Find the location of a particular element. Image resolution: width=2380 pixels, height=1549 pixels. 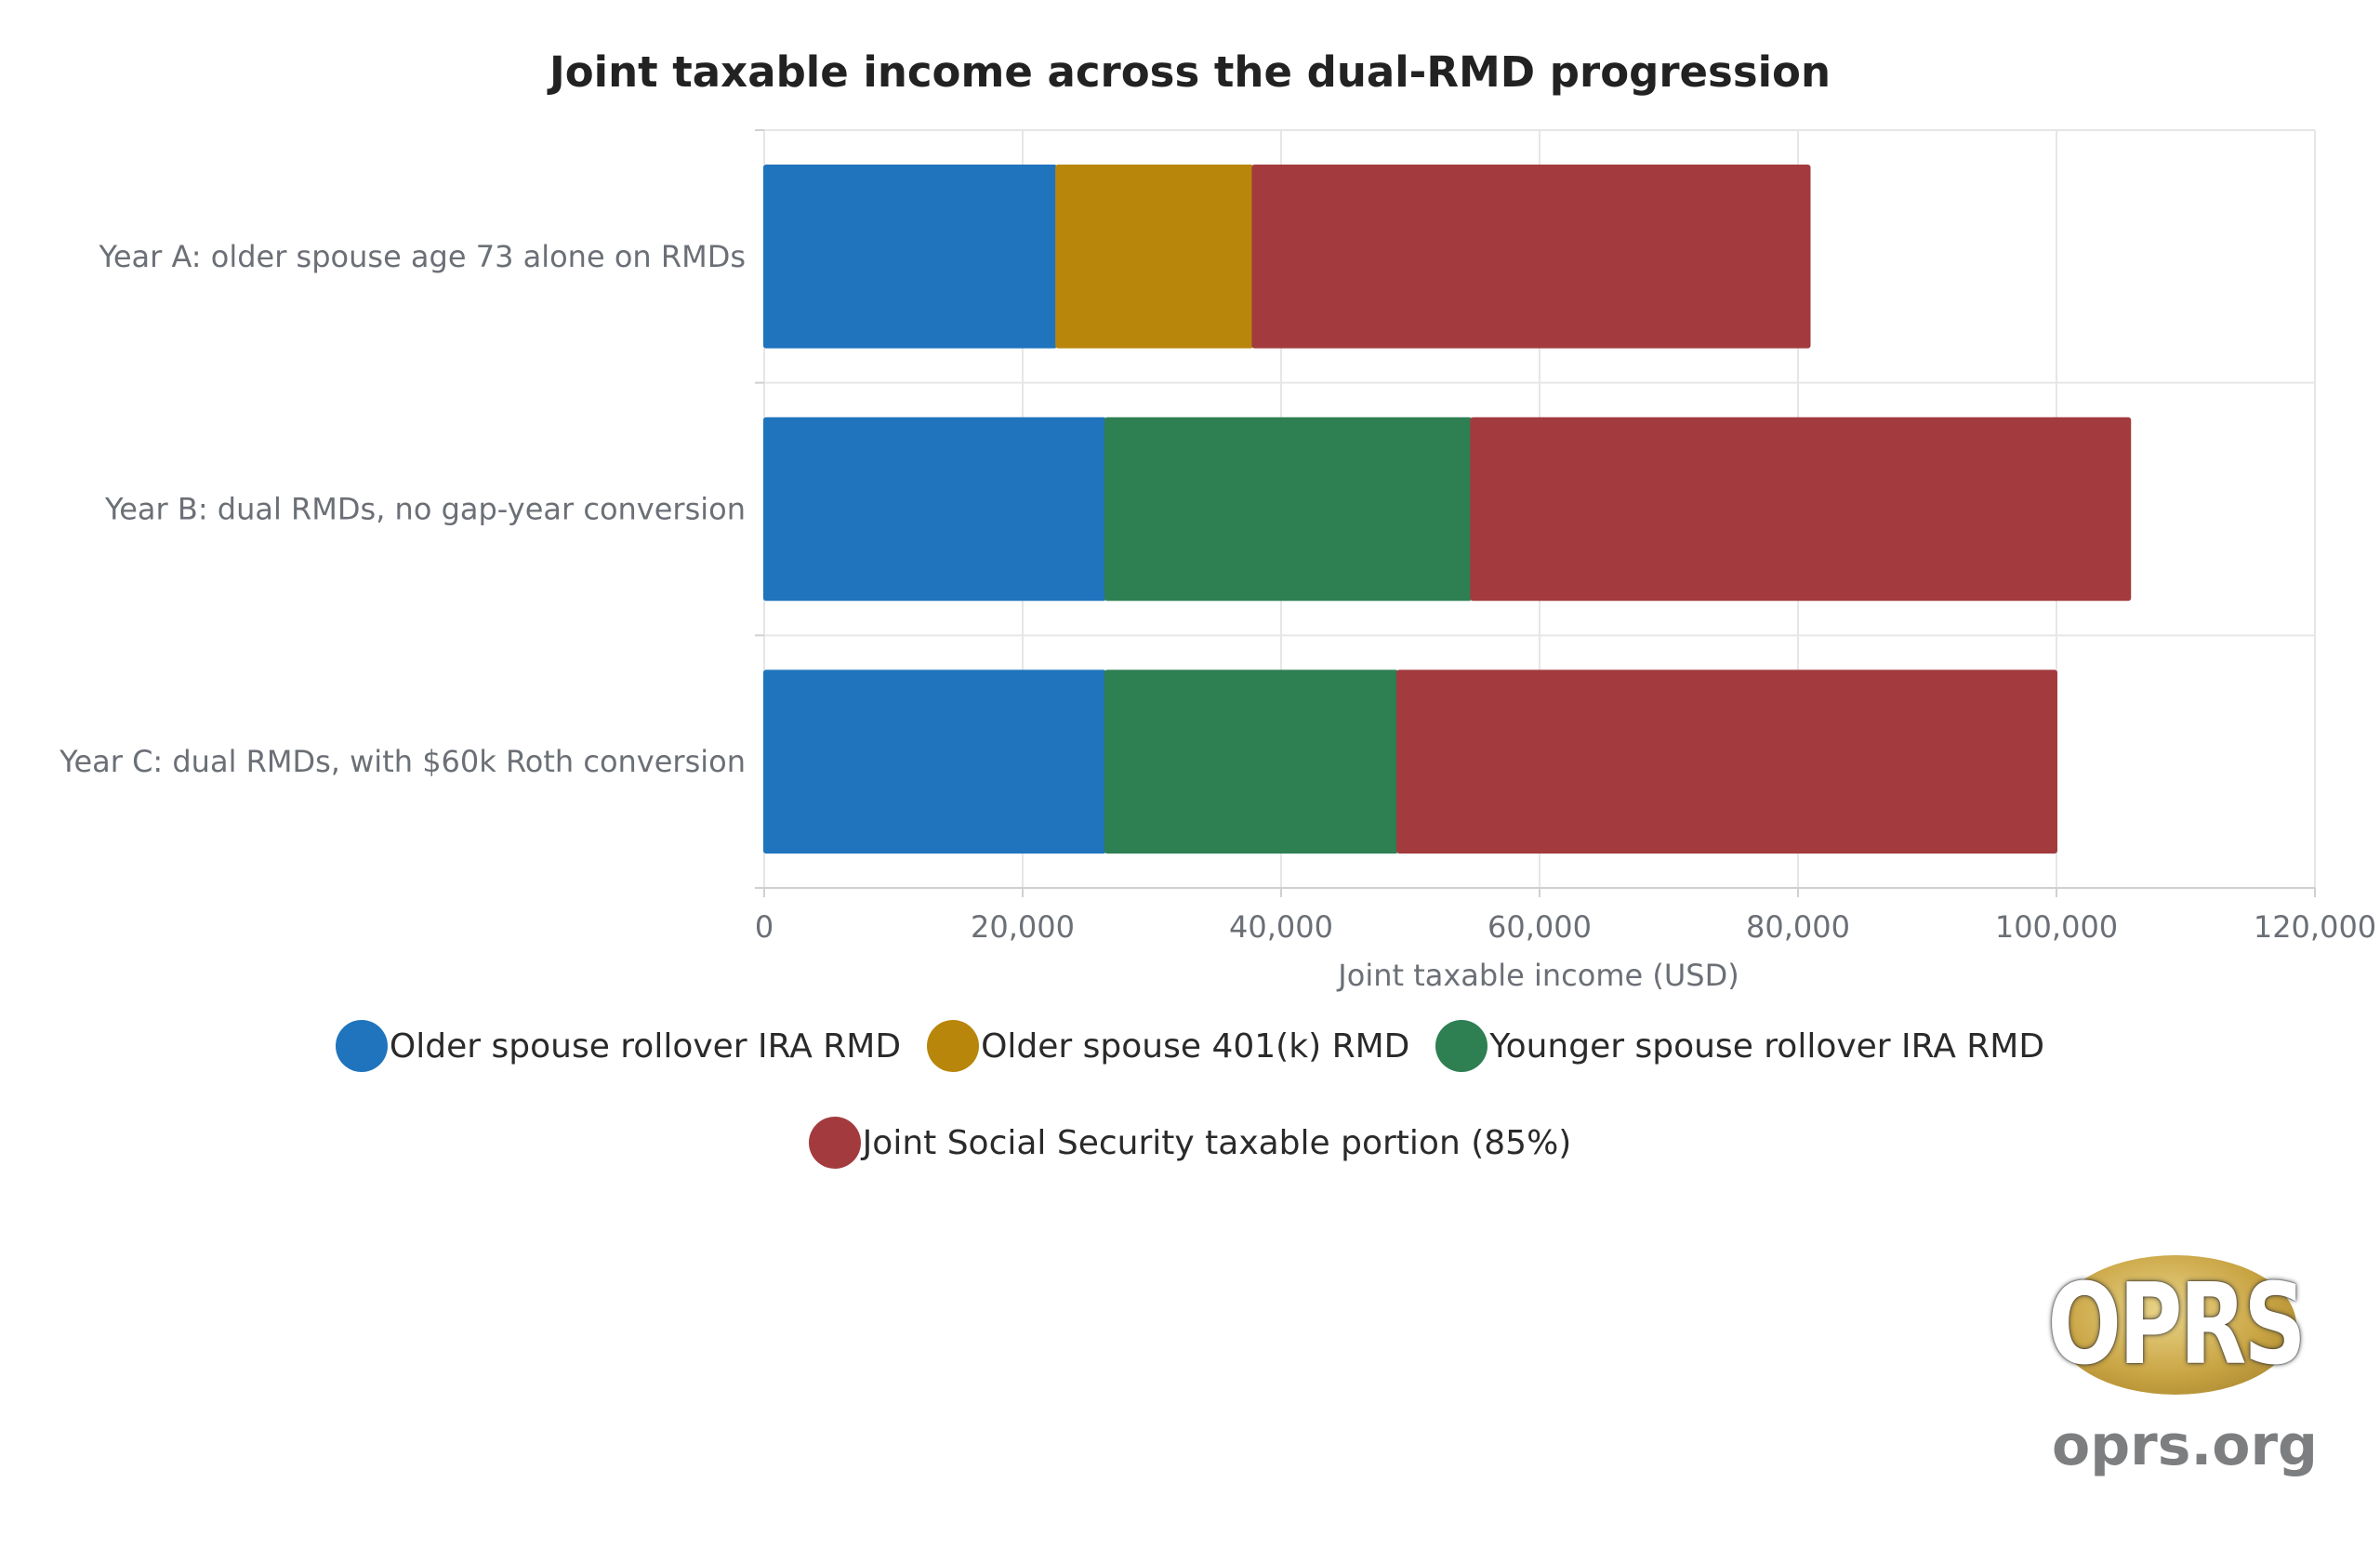

x-tick-label: 20,000 is located at coordinates (1023, 927).